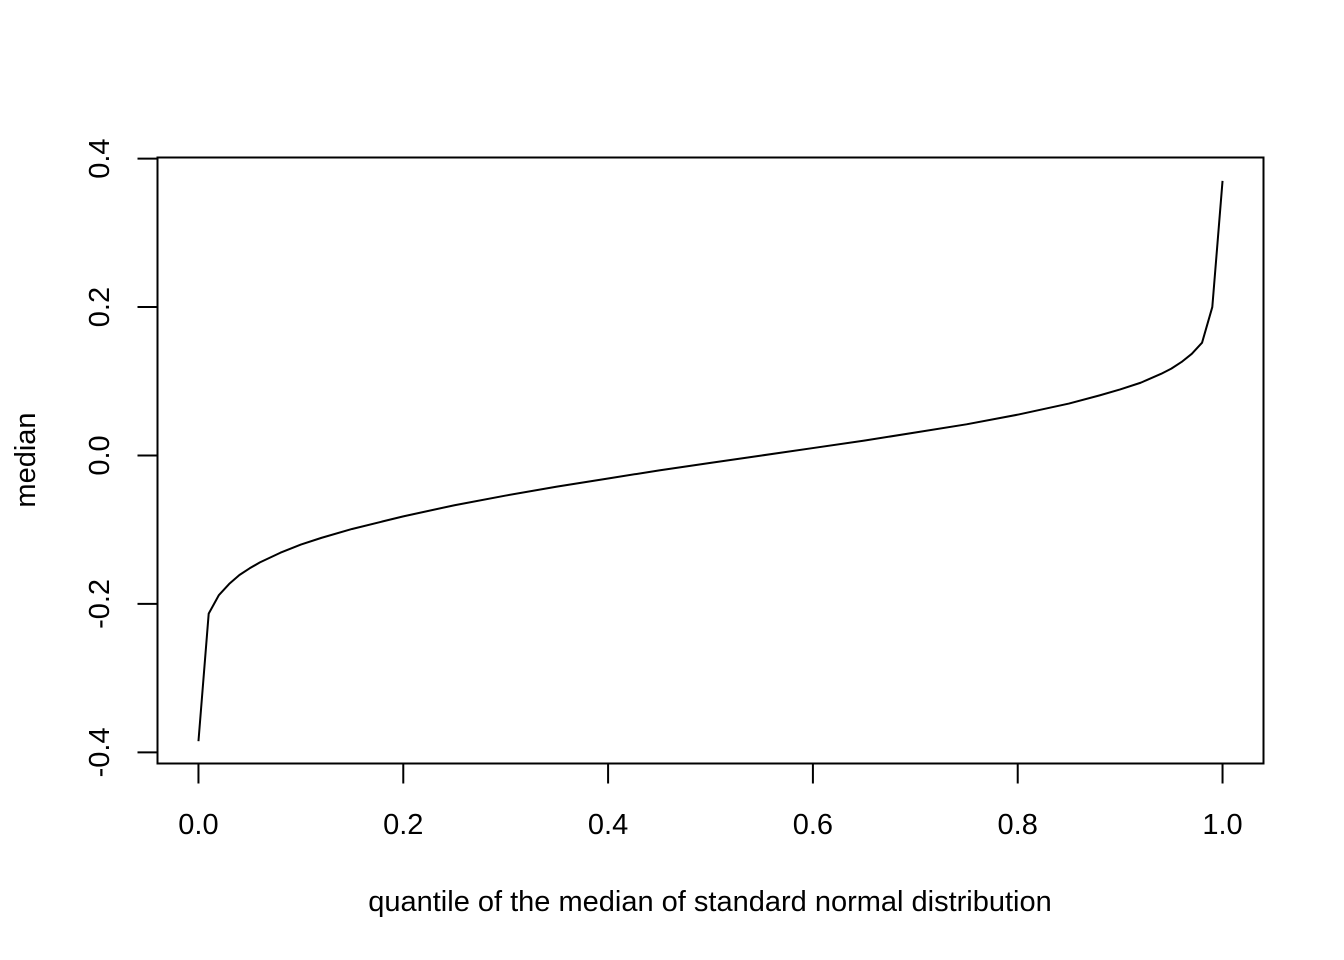 The height and width of the screenshot is (960, 1344). Describe the element at coordinates (813, 825) in the screenshot. I see `x-tick-label: 0.6` at that location.